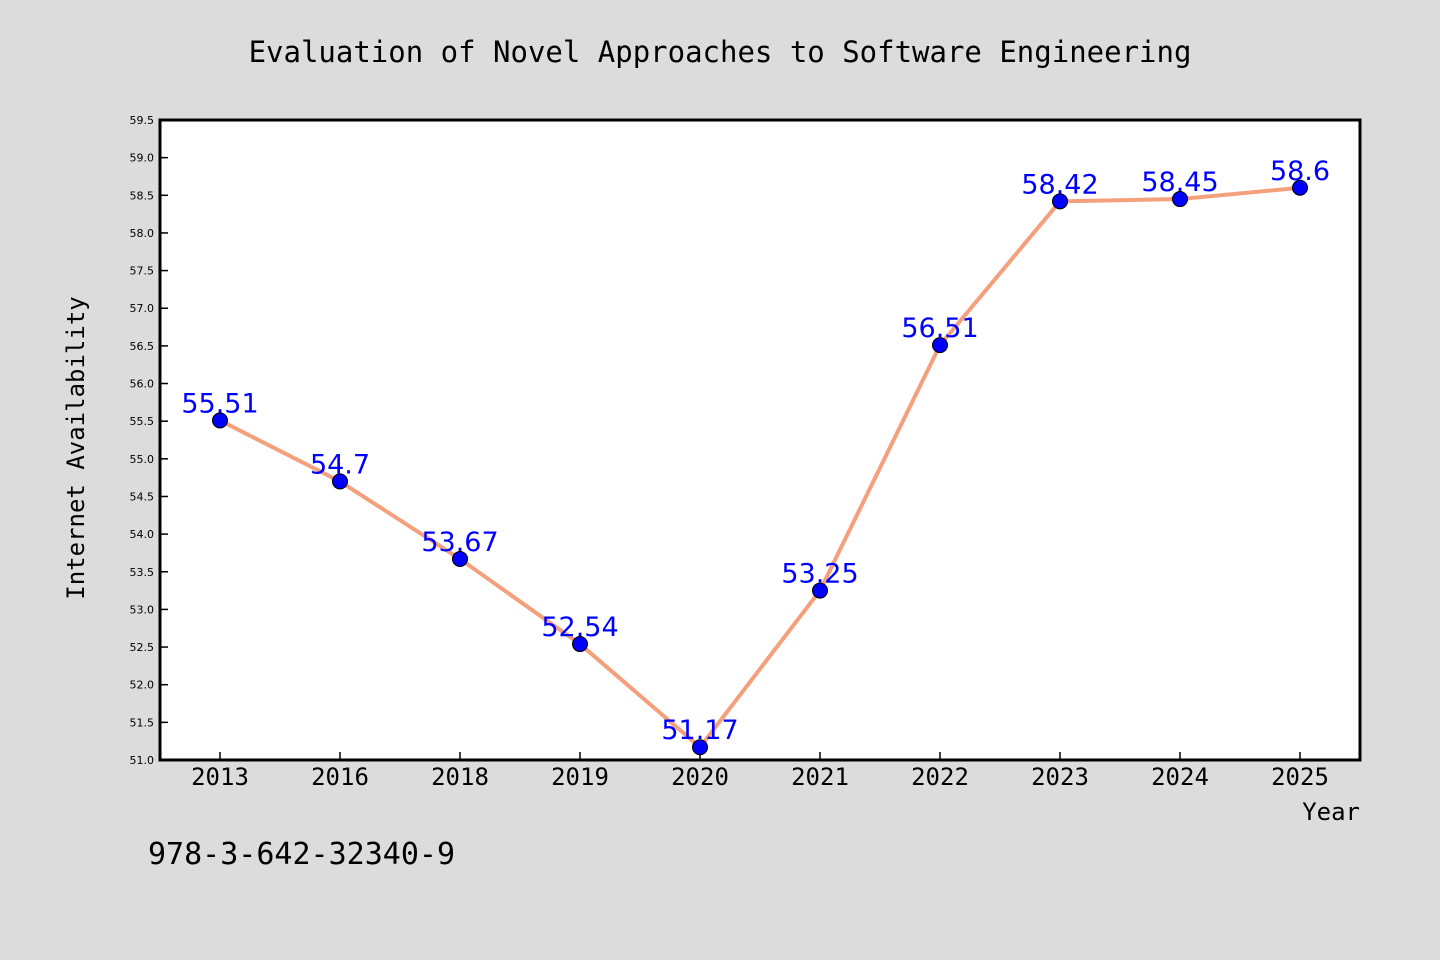  I want to click on data-label: 55.51, so click(219, 403).